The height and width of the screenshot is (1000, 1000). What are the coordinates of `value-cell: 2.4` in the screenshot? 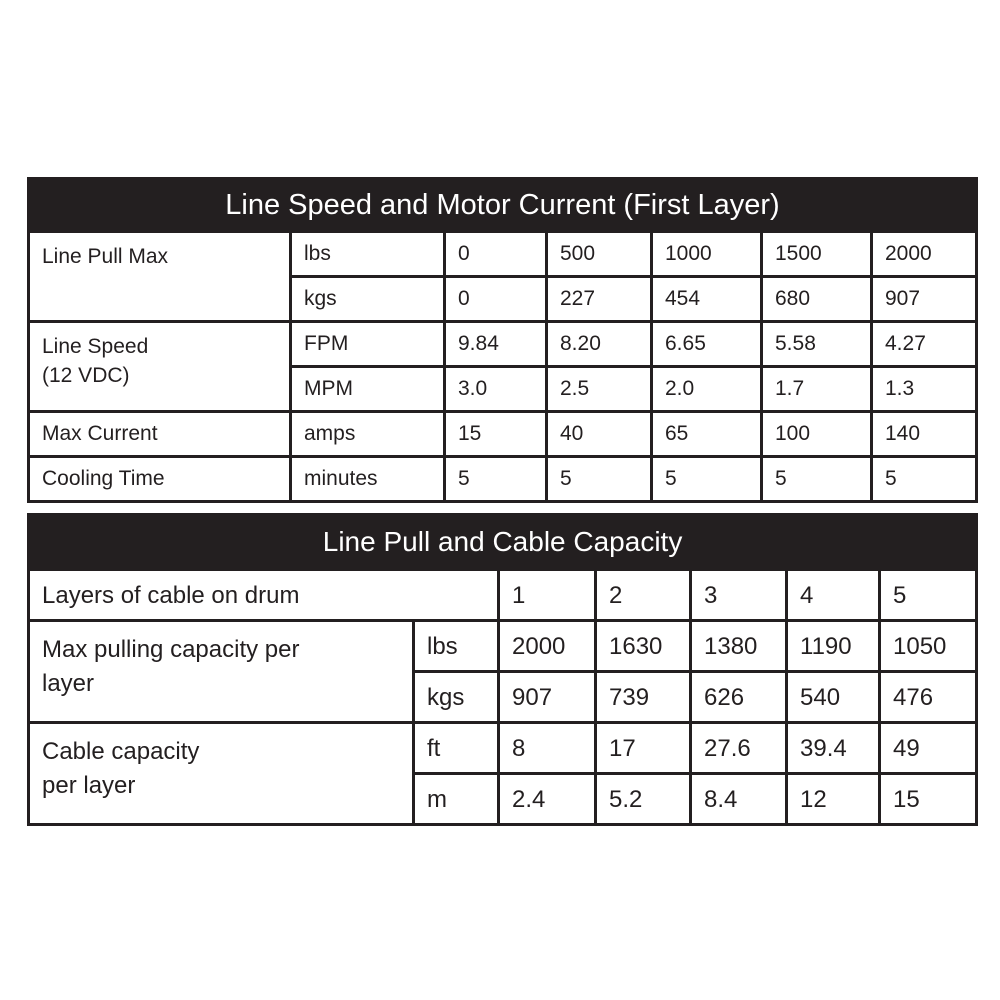 It's located at (547, 799).